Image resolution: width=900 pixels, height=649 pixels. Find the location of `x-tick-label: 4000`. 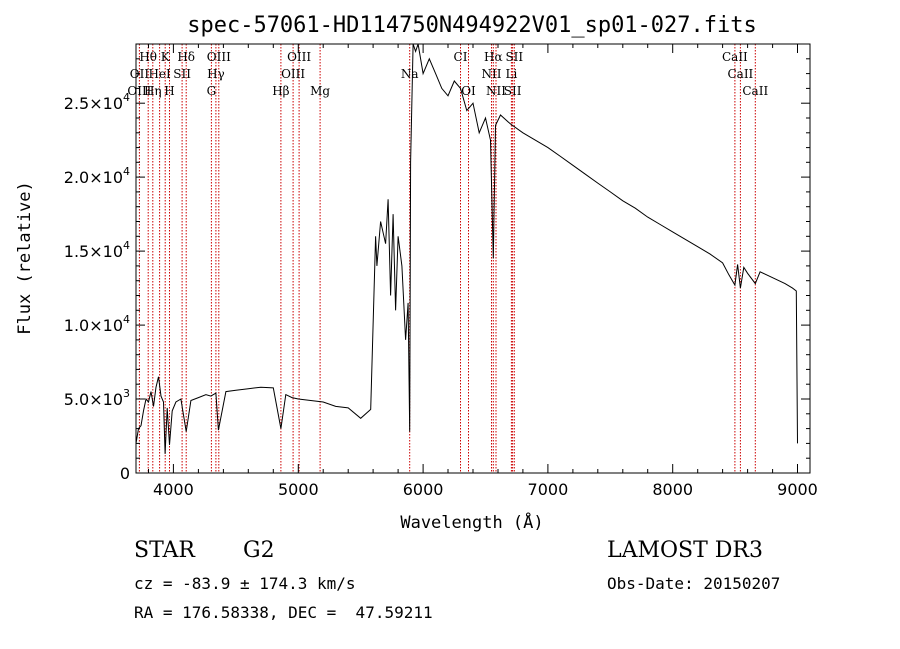

x-tick-label: 4000 is located at coordinates (173, 489).